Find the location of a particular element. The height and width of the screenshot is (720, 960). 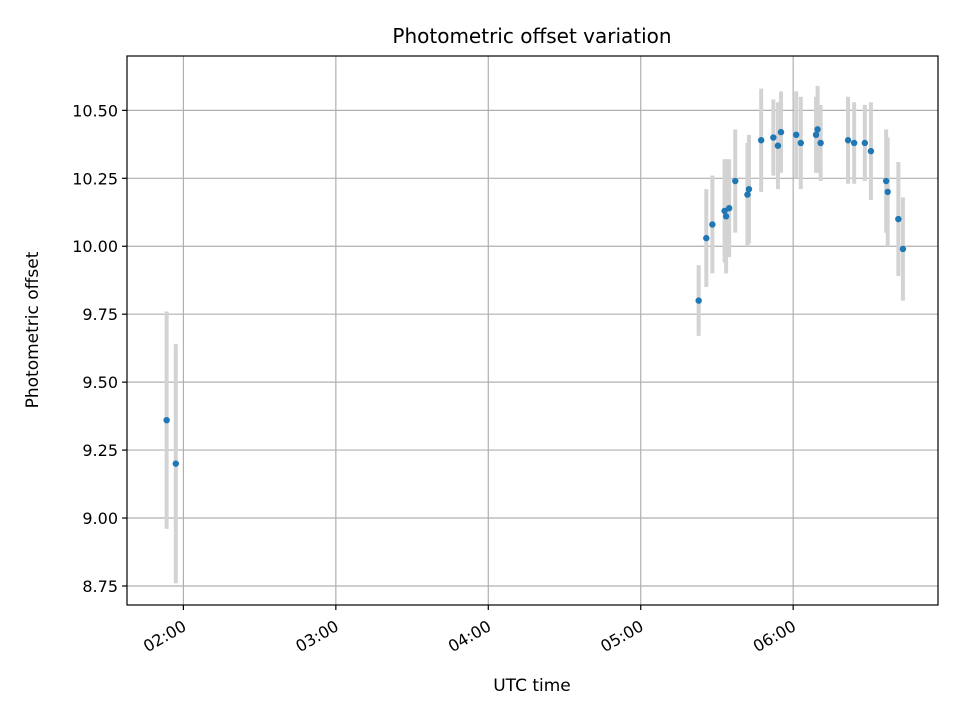

y-tick-label: 8.75 is located at coordinates (100, 586).